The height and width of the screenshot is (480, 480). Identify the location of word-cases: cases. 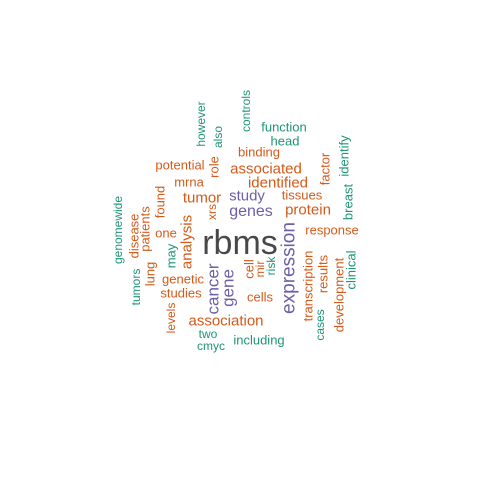
(320, 325).